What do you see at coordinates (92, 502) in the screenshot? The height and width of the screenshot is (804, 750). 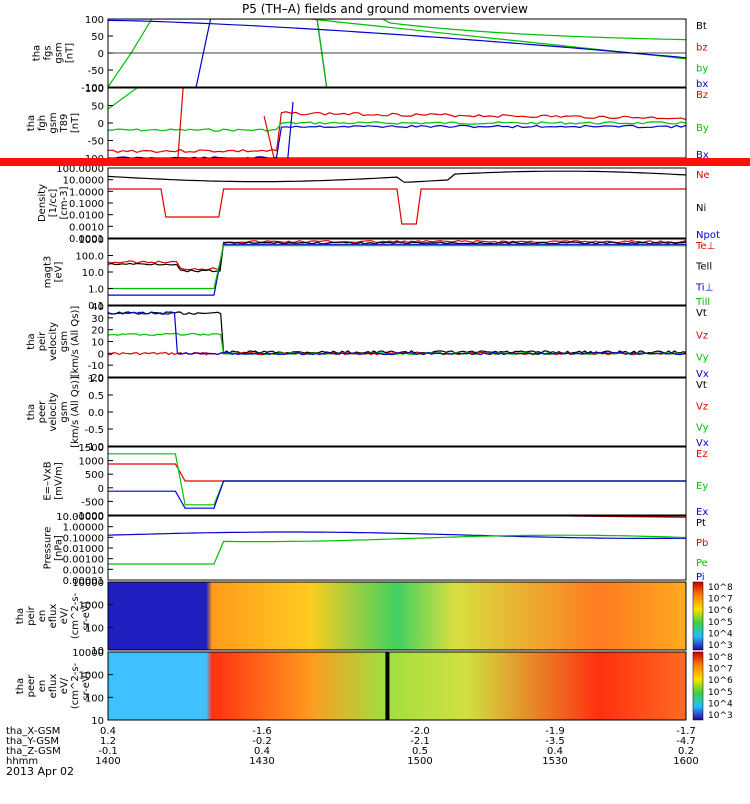 I see `panel-efield-tick: -500` at bounding box center [92, 502].